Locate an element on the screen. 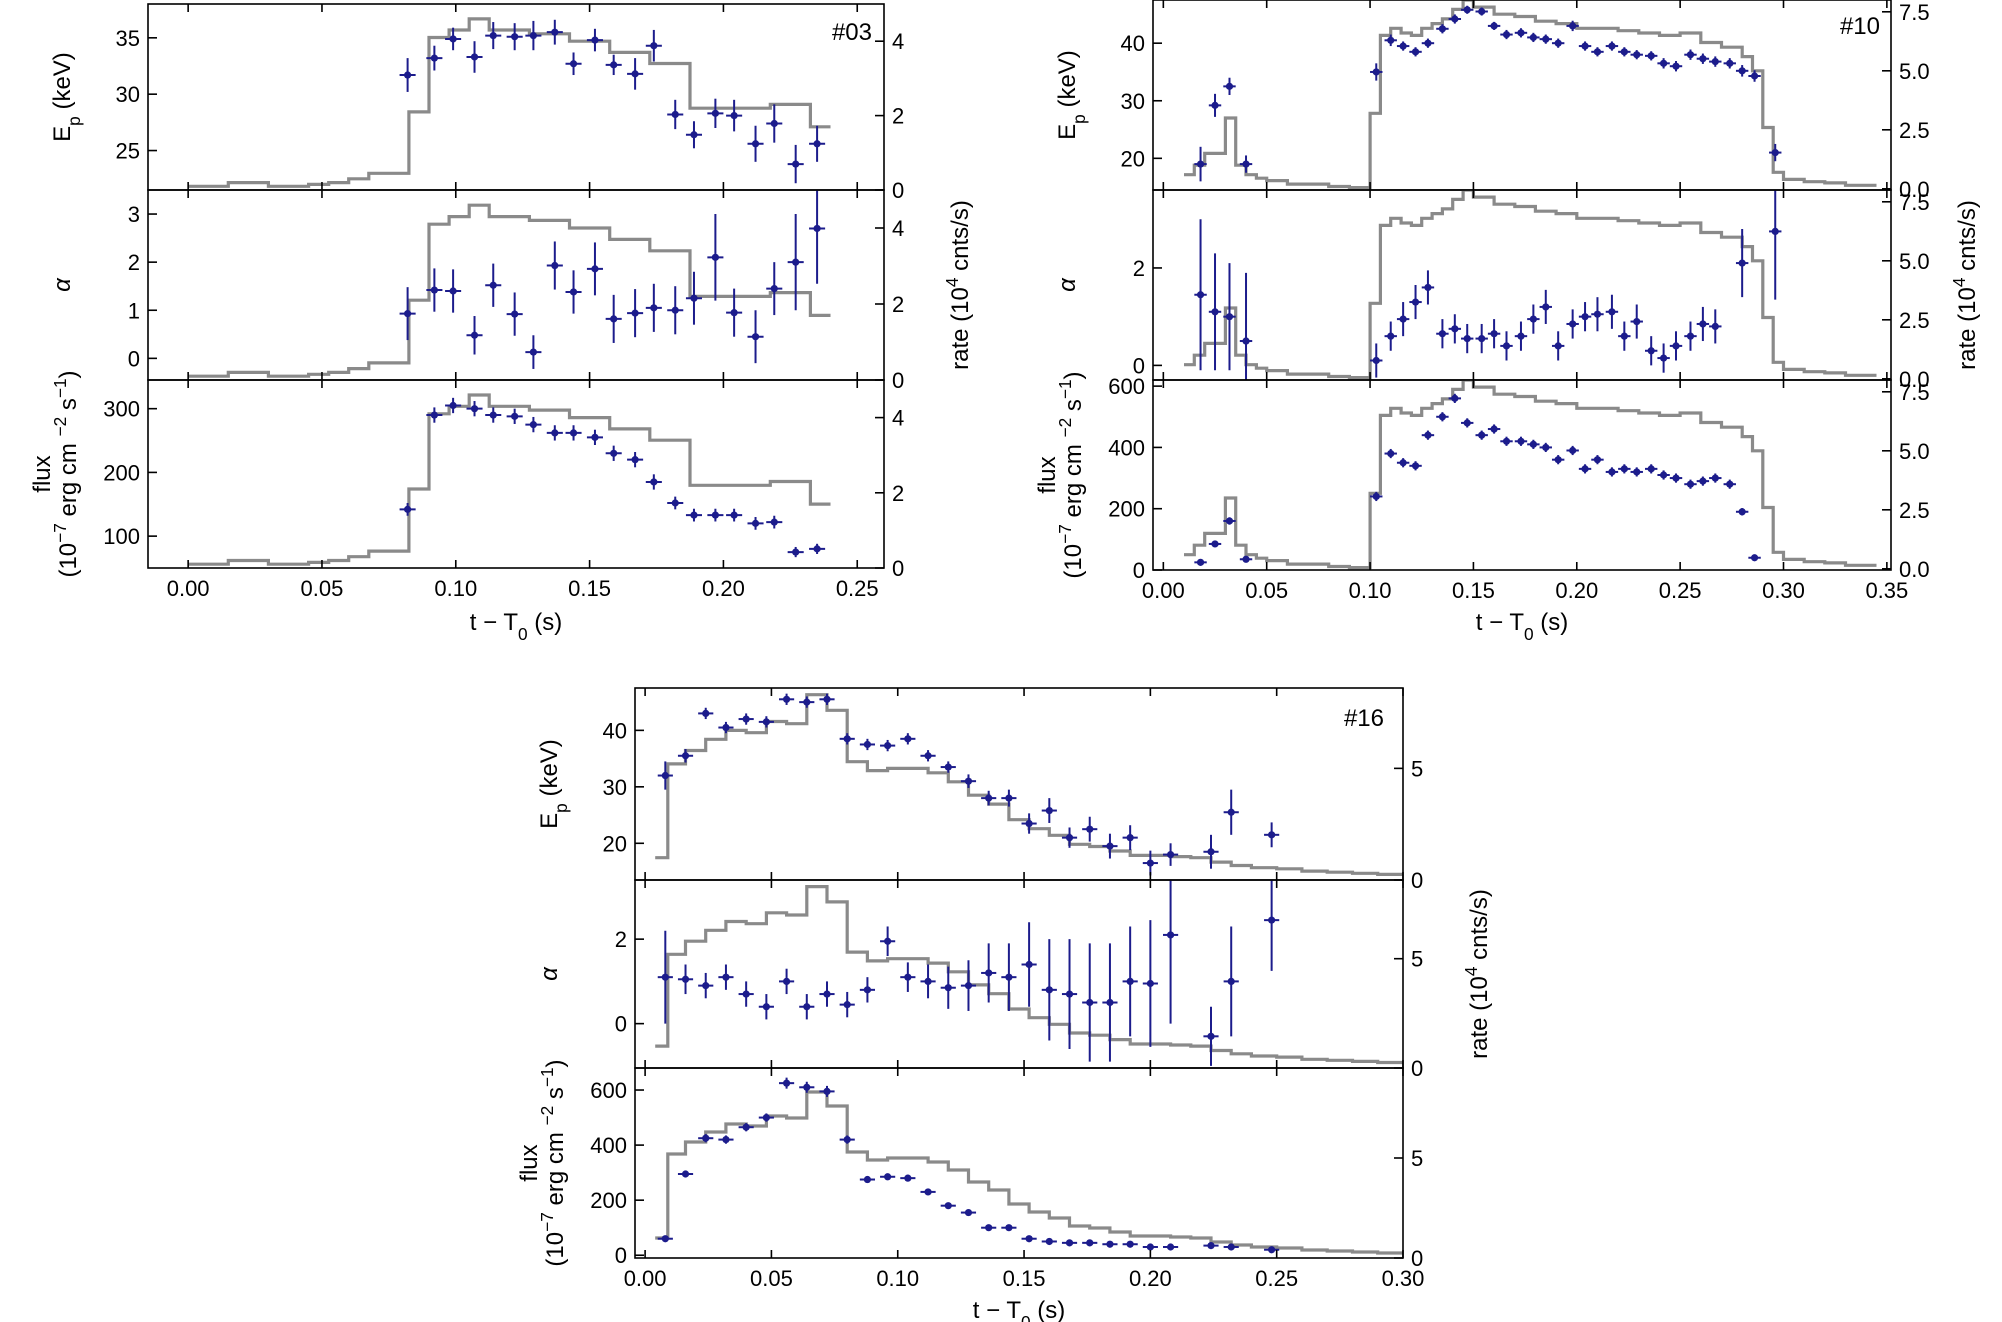 The width and height of the screenshot is (2002, 1322). rate-tick-label: 0 is located at coordinates (1417, 1068).